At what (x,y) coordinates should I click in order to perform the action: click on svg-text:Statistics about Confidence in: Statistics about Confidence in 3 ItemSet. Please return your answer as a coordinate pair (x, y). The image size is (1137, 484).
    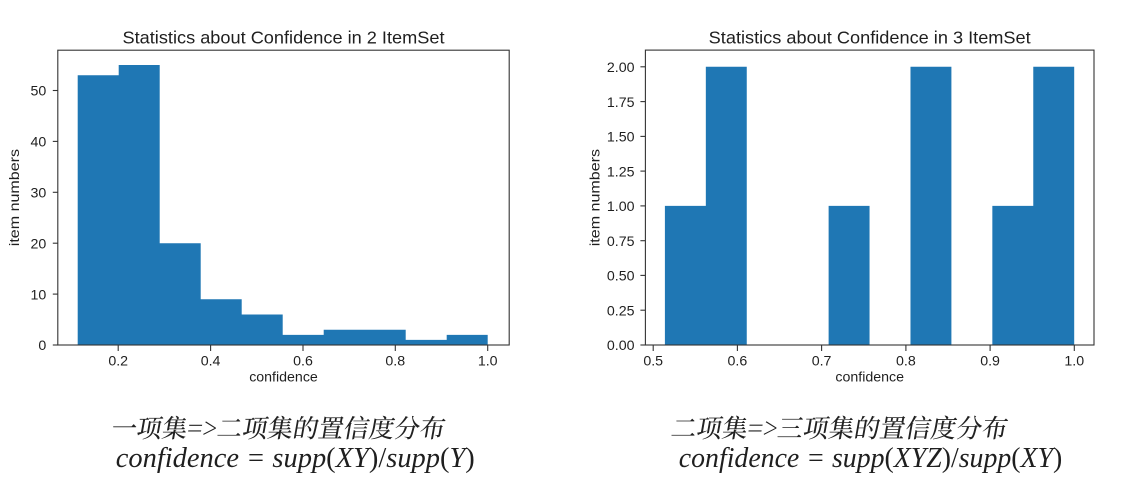
    Looking at the image, I should click on (870, 38).